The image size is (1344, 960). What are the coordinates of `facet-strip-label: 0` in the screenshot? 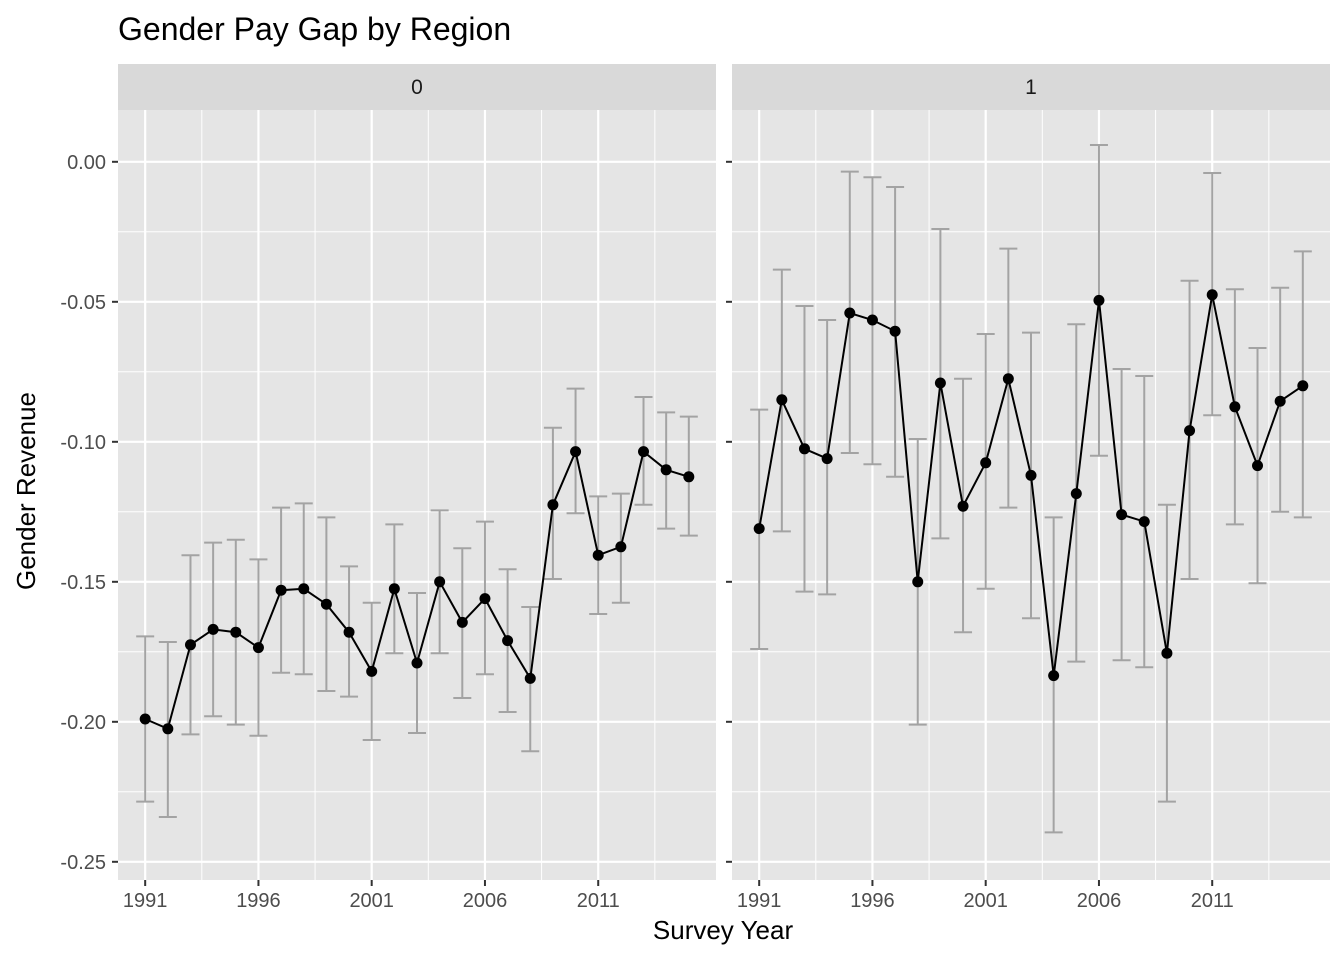 It's located at (417, 87).